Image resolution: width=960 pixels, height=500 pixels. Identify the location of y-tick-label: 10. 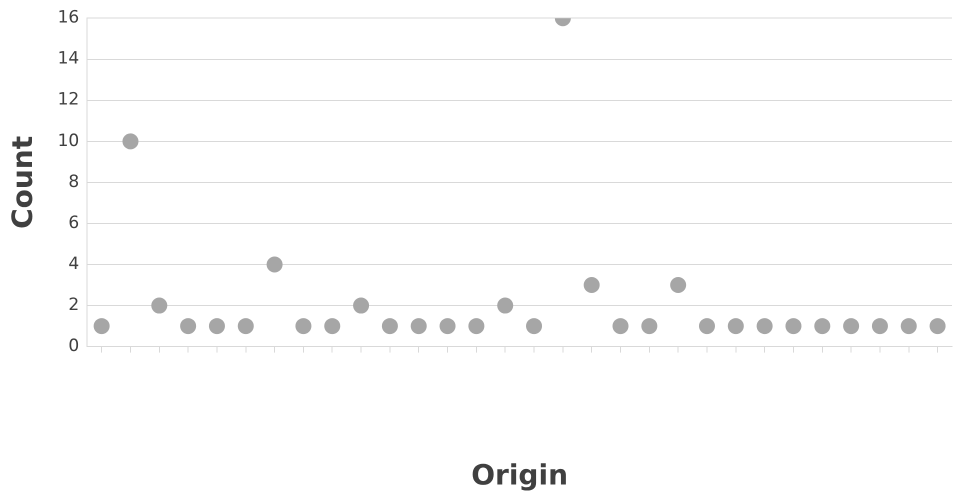
(69, 140).